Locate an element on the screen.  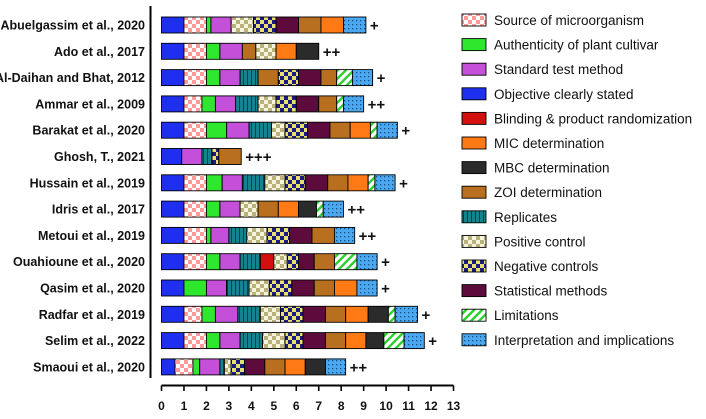
x-tick-label: 4 is located at coordinates (251, 406).